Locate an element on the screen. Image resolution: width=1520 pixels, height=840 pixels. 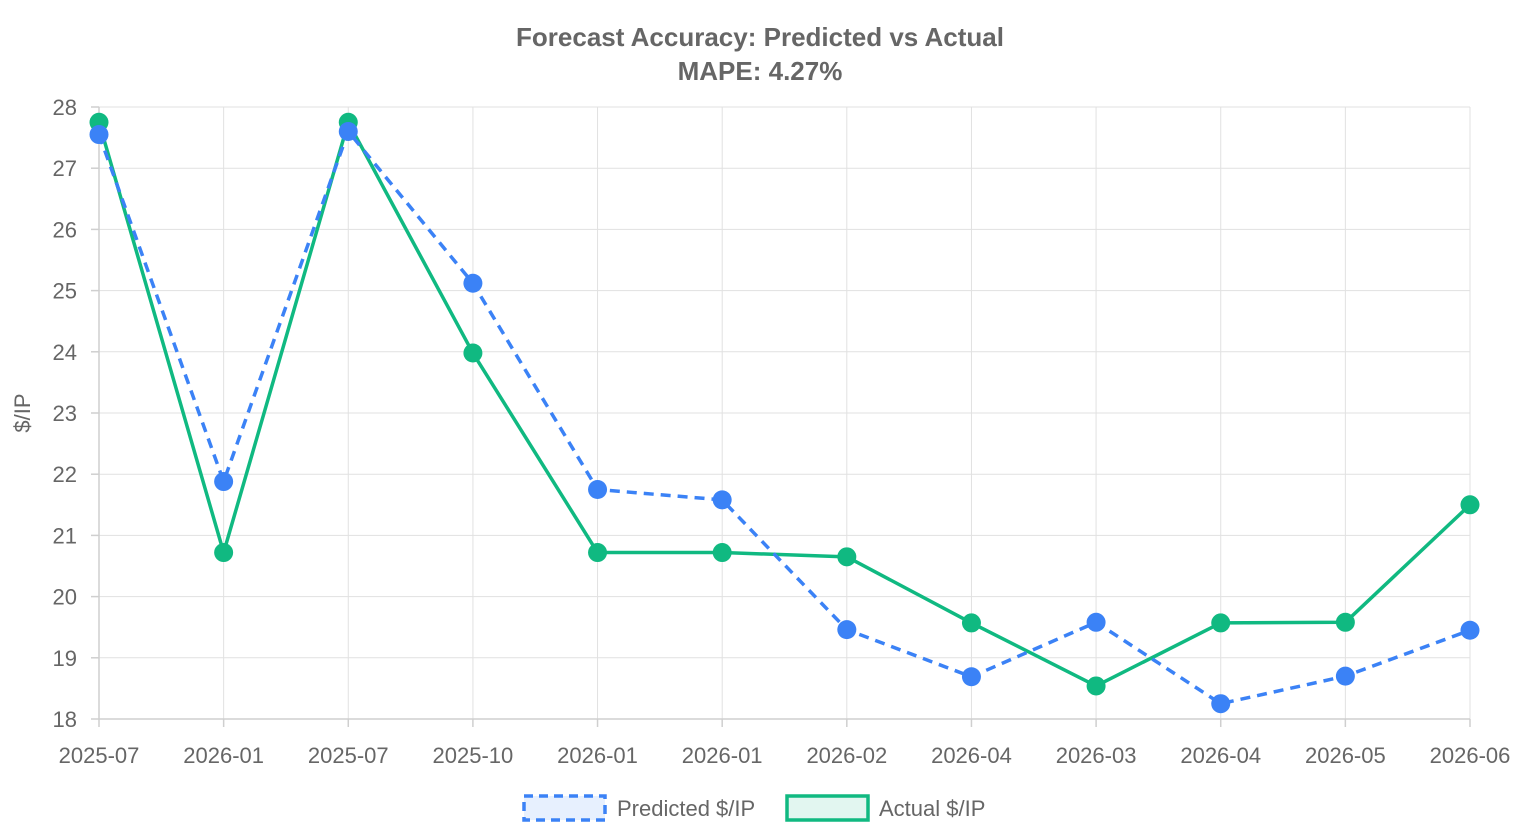
x-tick-label: 2026-02 is located at coordinates (846, 755).